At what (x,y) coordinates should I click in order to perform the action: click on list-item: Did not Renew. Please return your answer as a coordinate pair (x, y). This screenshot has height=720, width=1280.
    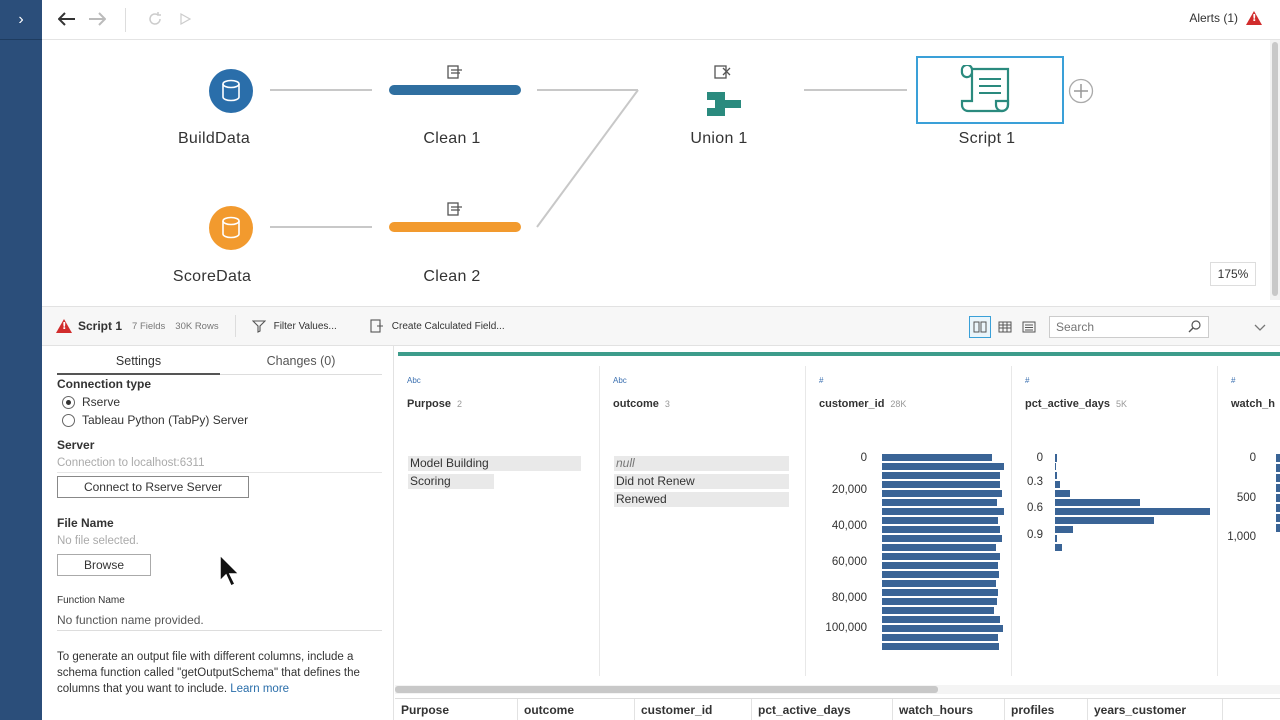
    Looking at the image, I should click on (701, 481).